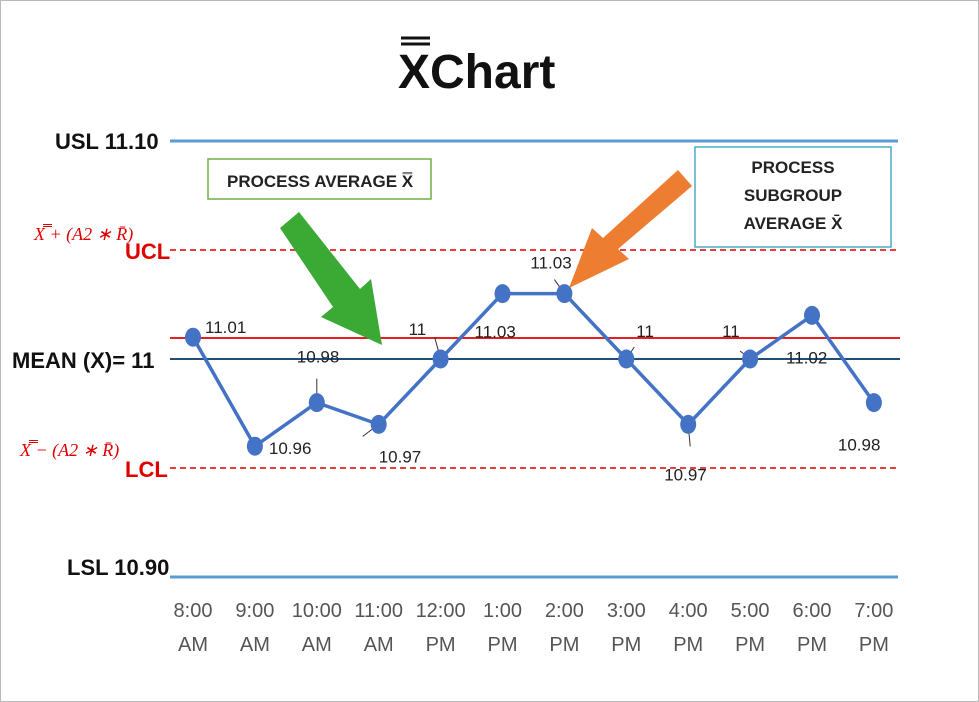  I want to click on process-average-callout-box, so click(319, 179).